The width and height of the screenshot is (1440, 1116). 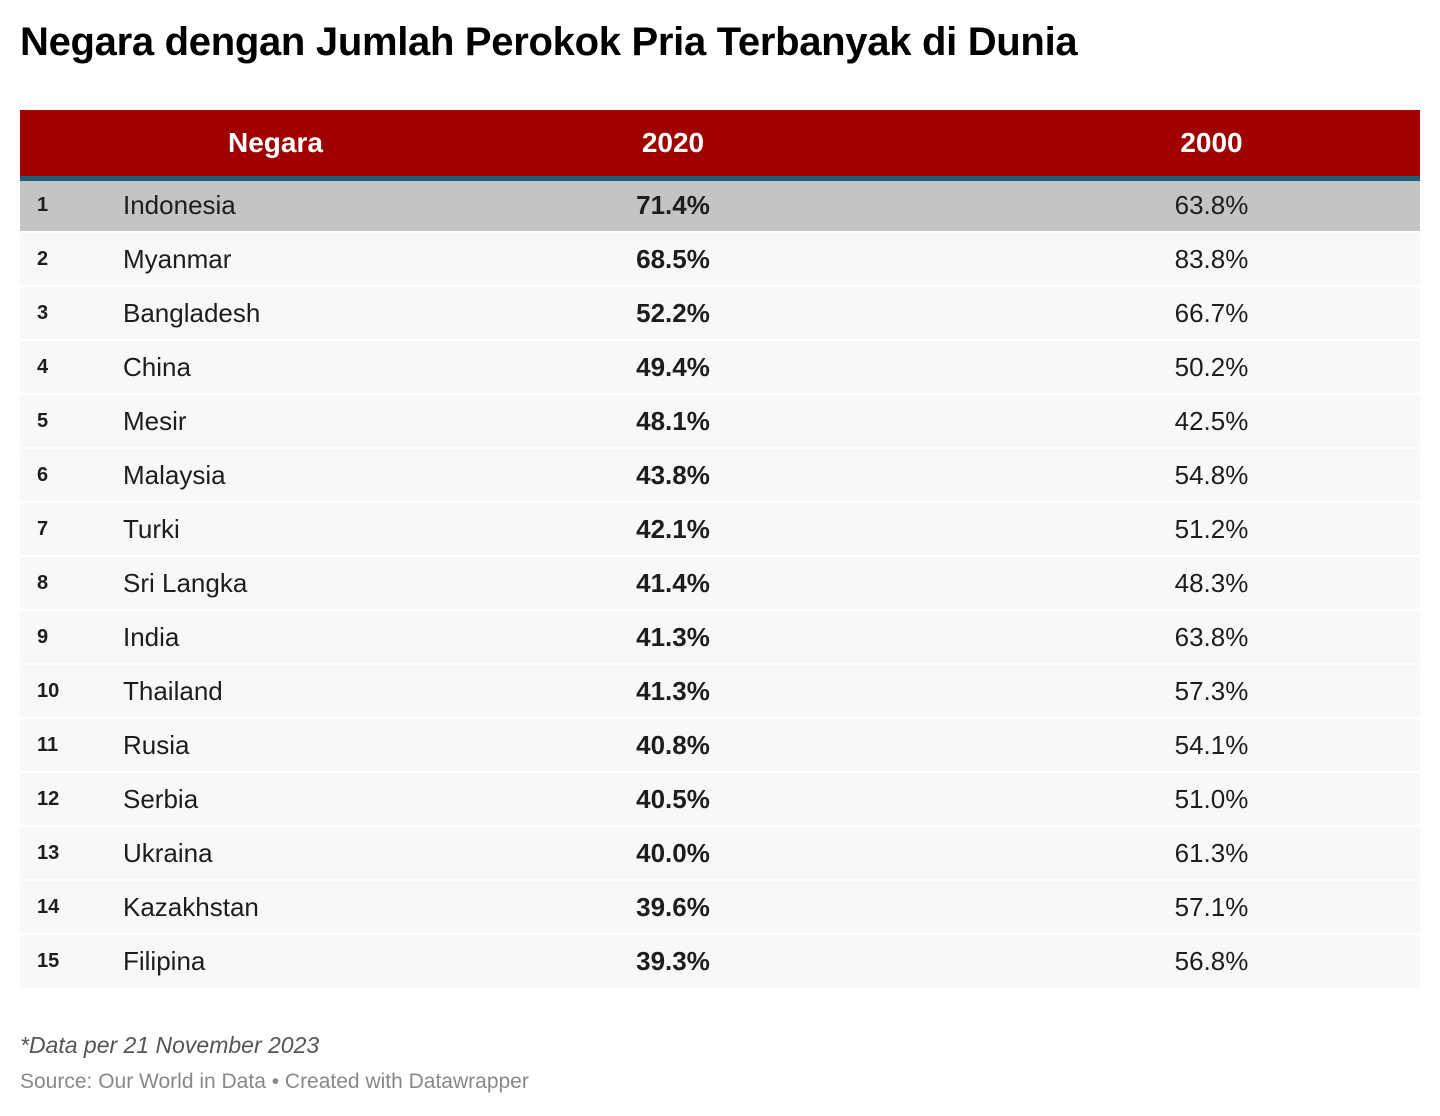 What do you see at coordinates (1211, 798) in the screenshot?
I see `value-2000-cell: 51.0%` at bounding box center [1211, 798].